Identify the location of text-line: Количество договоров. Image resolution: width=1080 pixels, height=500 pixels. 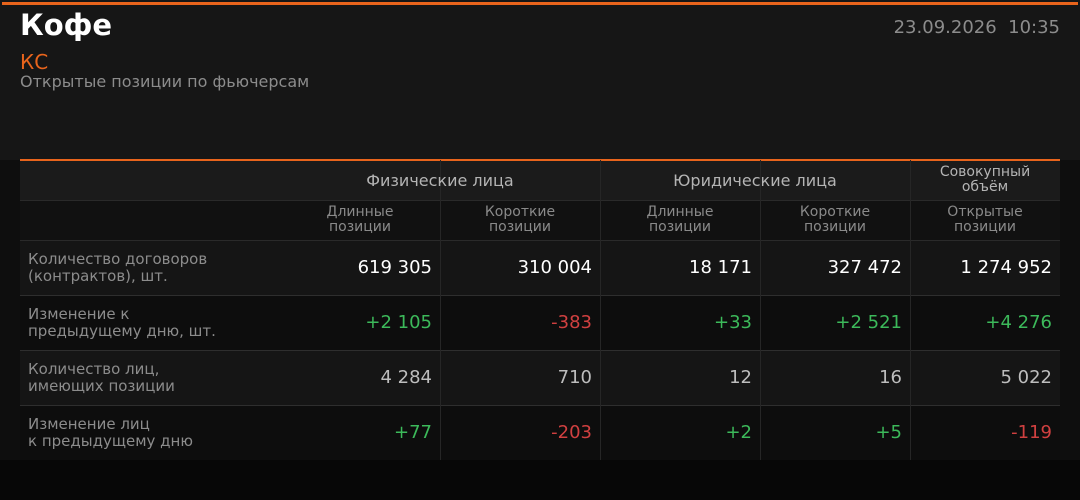
(118, 258).